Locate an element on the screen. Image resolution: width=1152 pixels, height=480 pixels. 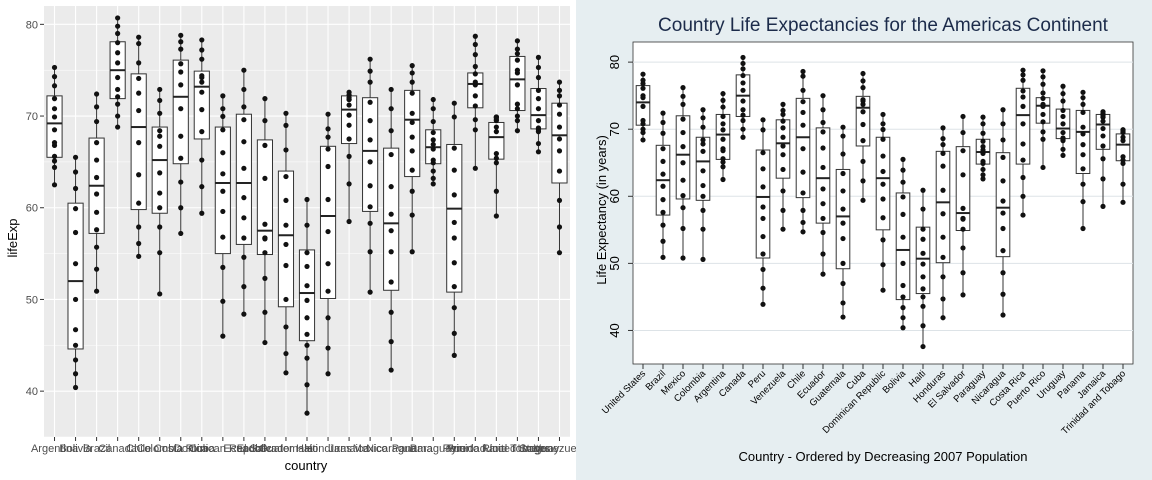
box-dominican-republic is located at coordinates (222, 216).